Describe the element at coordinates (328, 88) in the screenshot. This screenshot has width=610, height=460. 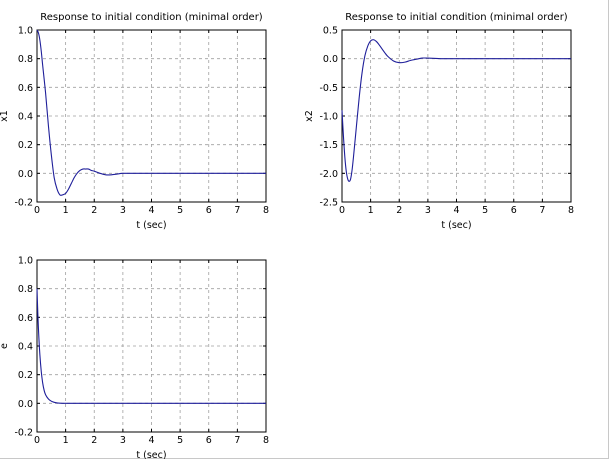
I see `y-tick-label: -0.5` at that location.